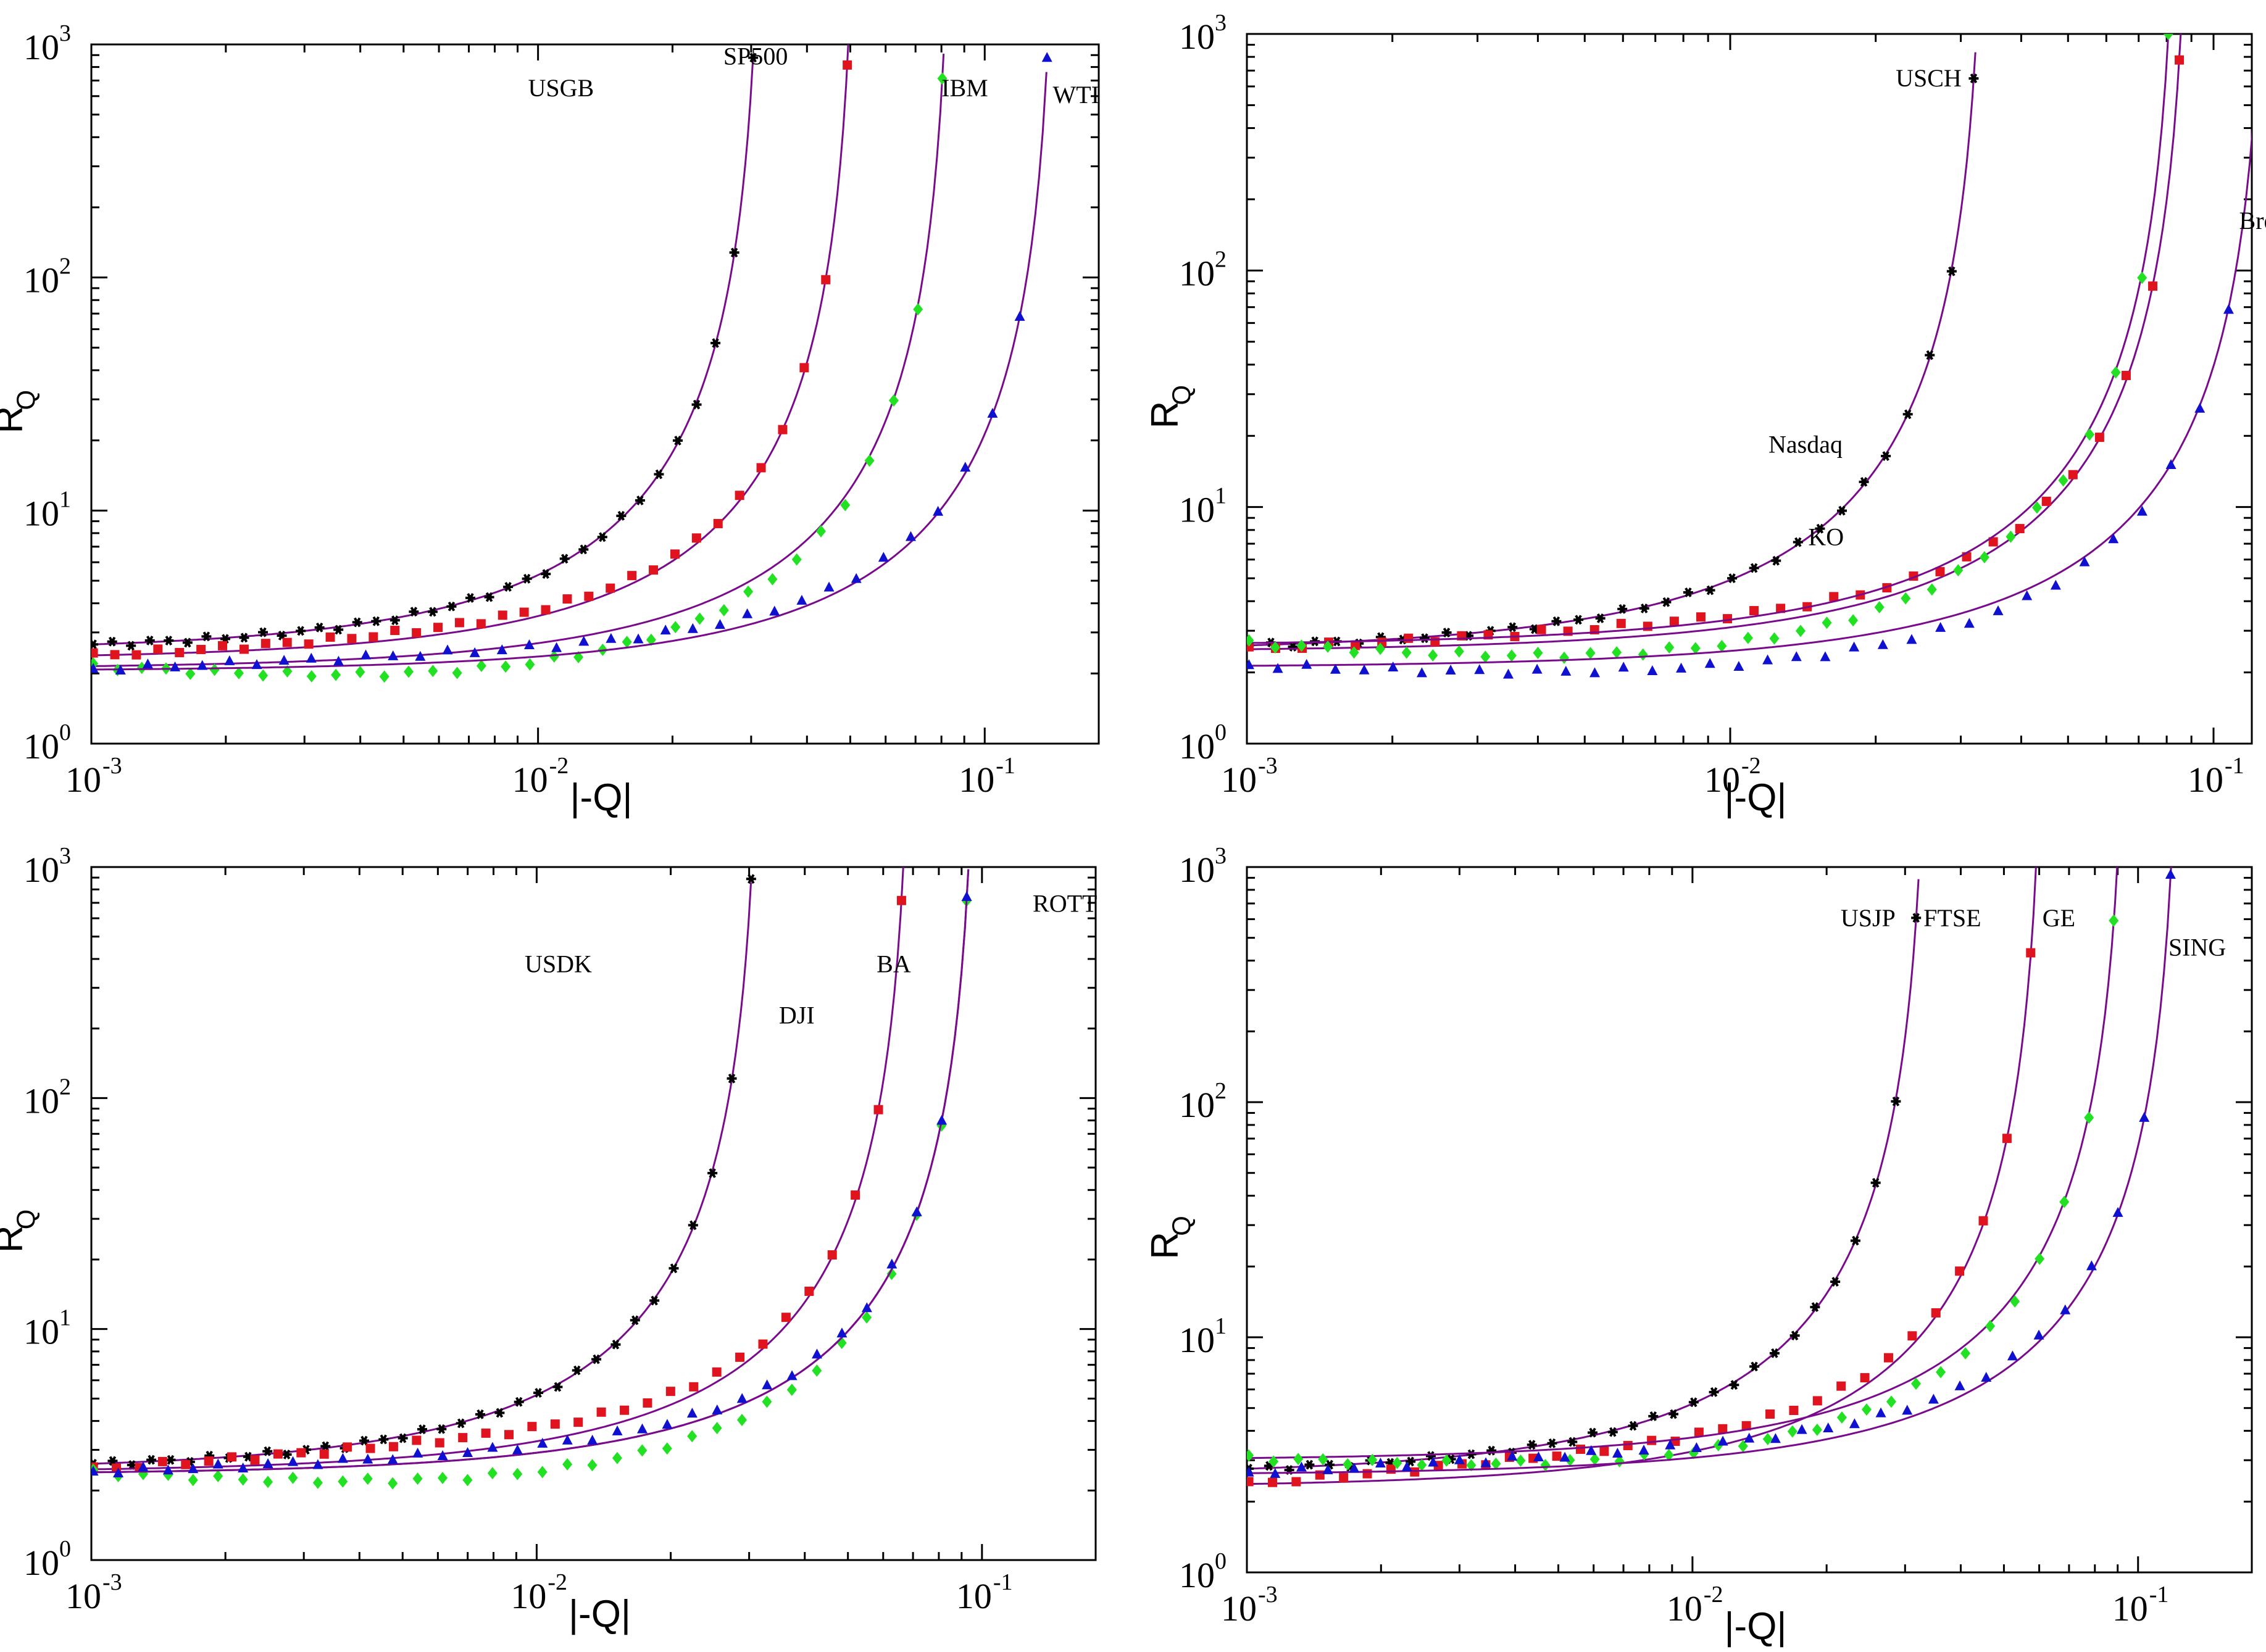 This screenshot has width=2266, height=1652. What do you see at coordinates (25, 400) in the screenshot?
I see `y-axis-label-subscript: Q` at bounding box center [25, 400].